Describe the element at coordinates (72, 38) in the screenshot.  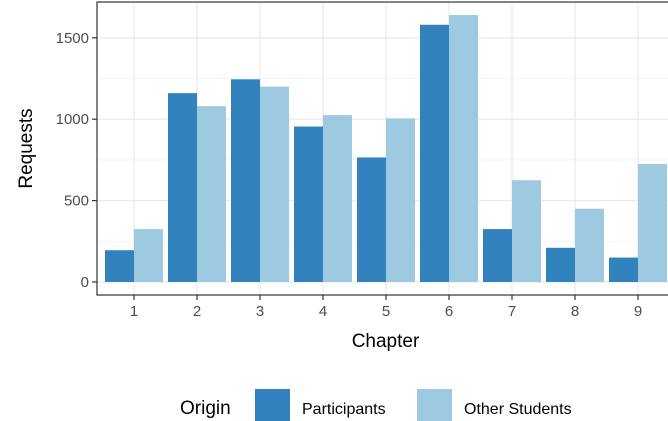
I see `y-tick-label: 1500` at that location.